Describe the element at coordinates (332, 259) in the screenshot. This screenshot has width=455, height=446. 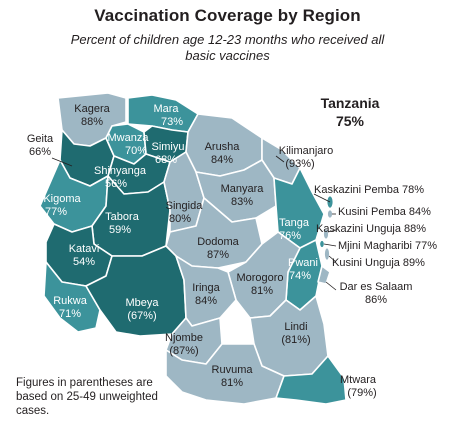
I see `leader-kusini-unguja` at that location.